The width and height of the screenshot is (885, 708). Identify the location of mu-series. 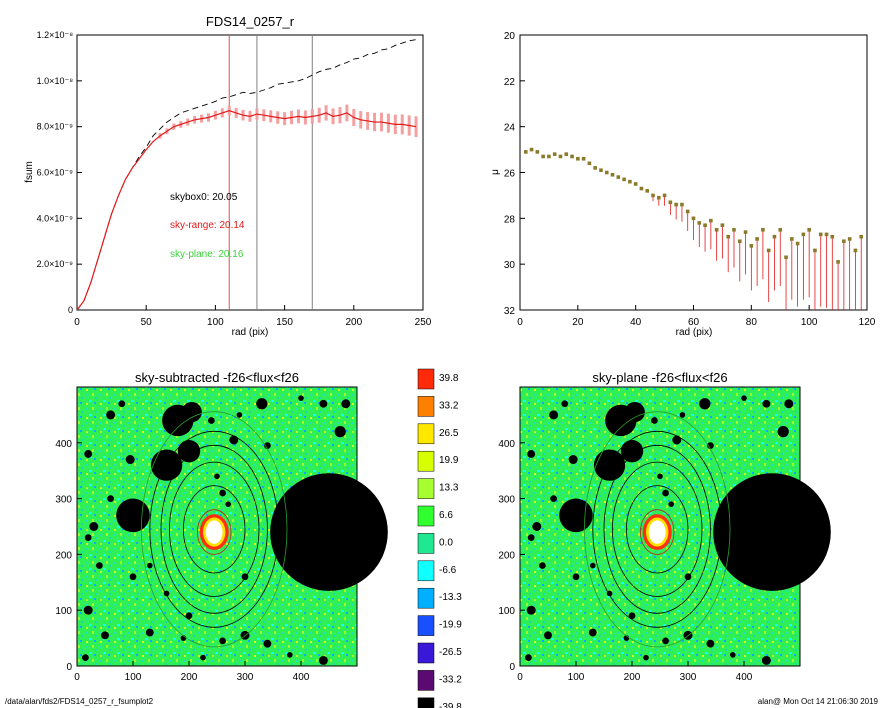
(693, 228).